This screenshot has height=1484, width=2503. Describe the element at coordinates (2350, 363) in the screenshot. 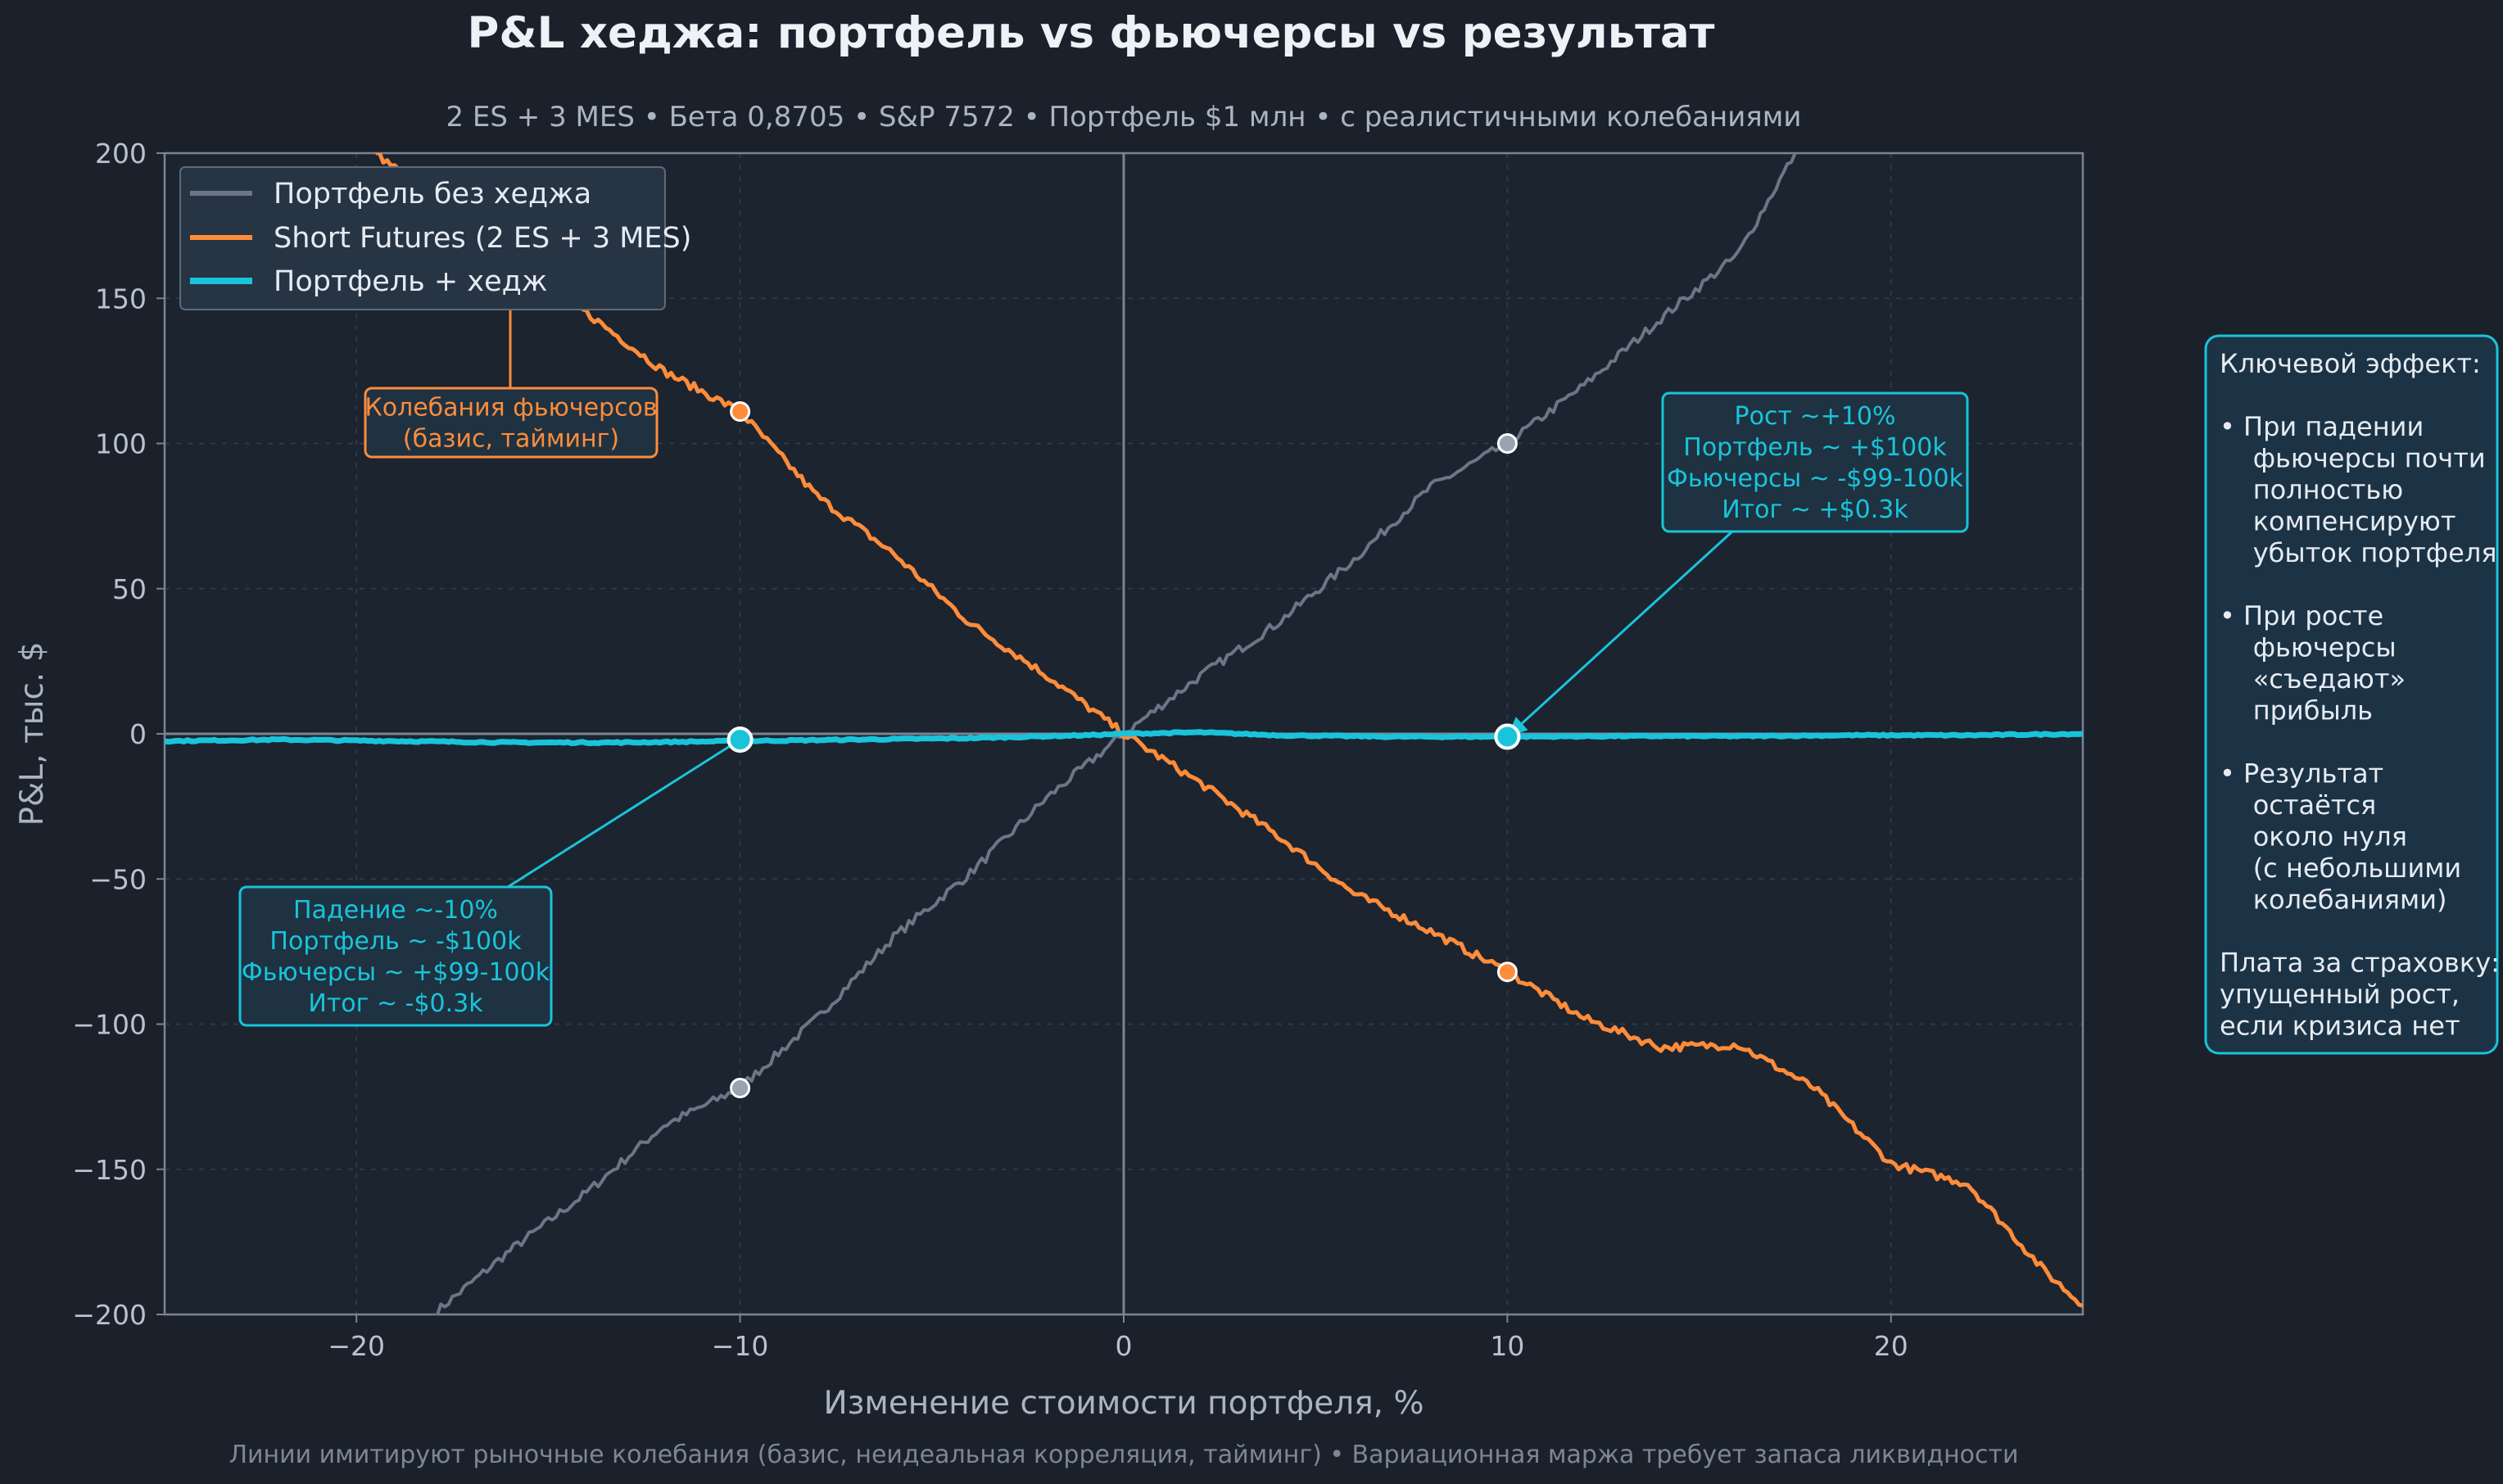

I see `key-effect-line: Ключевой эффект:` at that location.